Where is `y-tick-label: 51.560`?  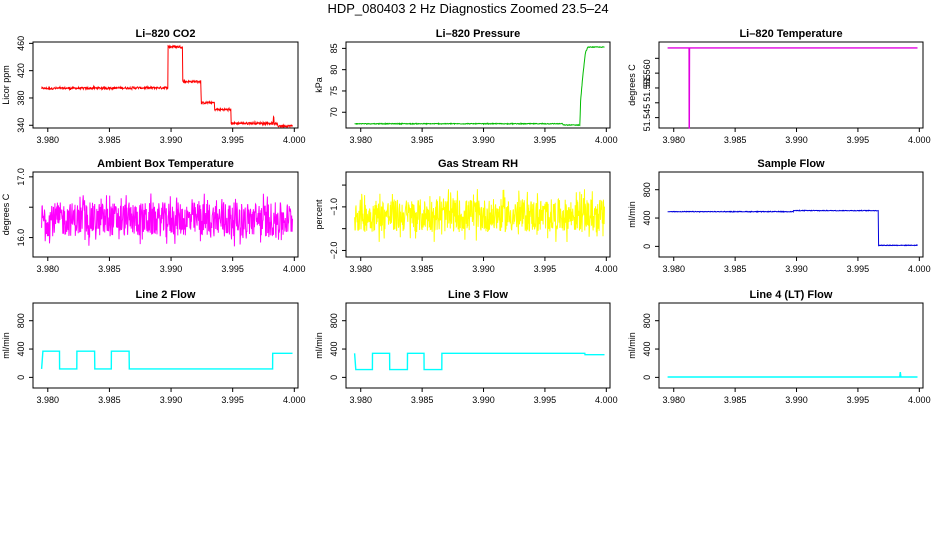
y-tick-label: 51.560 is located at coordinates (647, 73).